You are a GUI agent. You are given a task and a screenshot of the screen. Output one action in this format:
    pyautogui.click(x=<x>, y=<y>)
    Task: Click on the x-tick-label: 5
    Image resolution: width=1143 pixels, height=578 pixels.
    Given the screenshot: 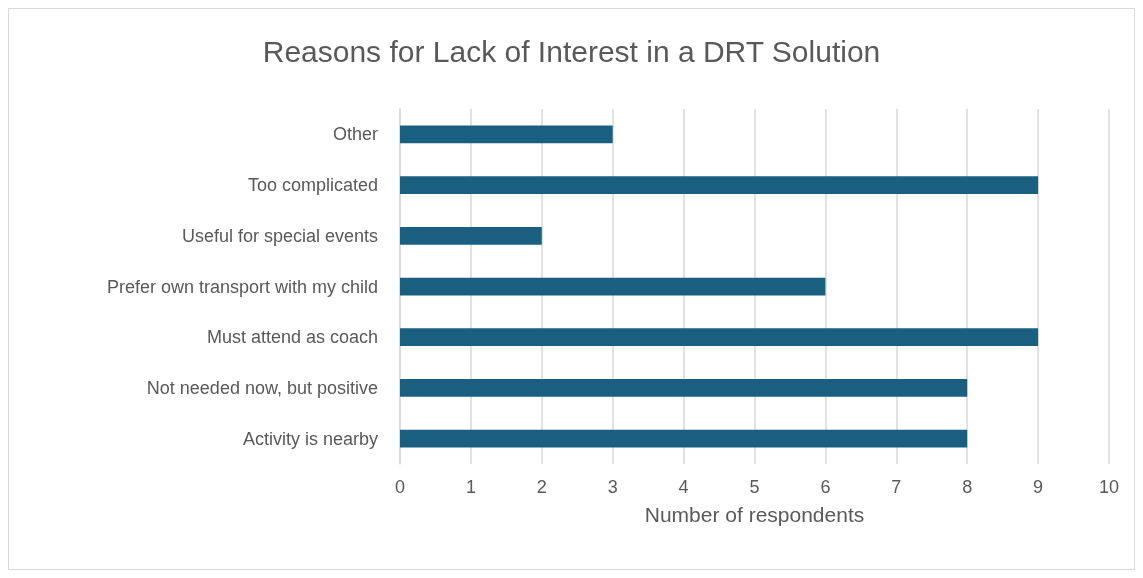 What is the action you would take?
    pyautogui.click(x=754, y=487)
    